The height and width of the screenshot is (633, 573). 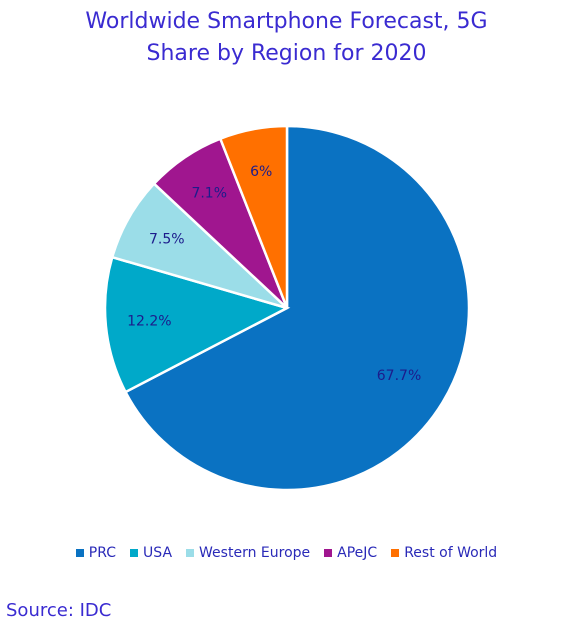 I want to click on legend-item: PRC, so click(x=96, y=553).